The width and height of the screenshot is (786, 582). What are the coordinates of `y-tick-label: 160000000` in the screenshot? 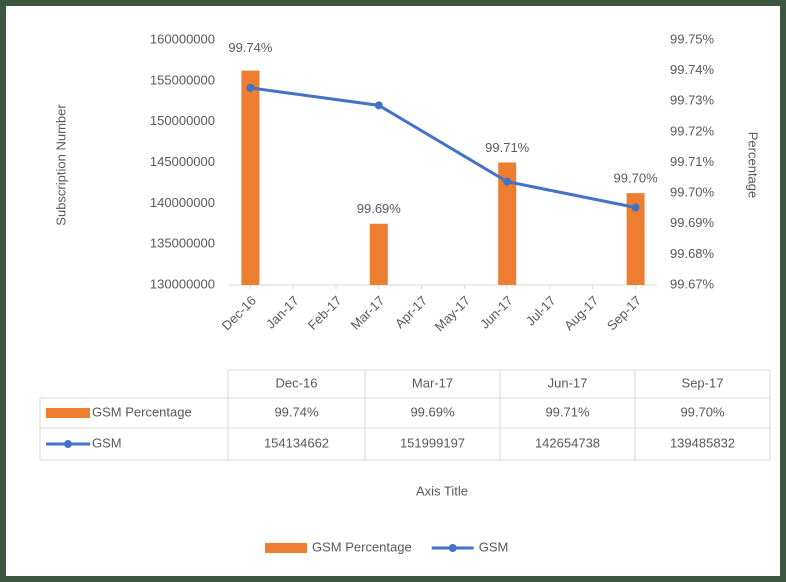 It's located at (182, 38).